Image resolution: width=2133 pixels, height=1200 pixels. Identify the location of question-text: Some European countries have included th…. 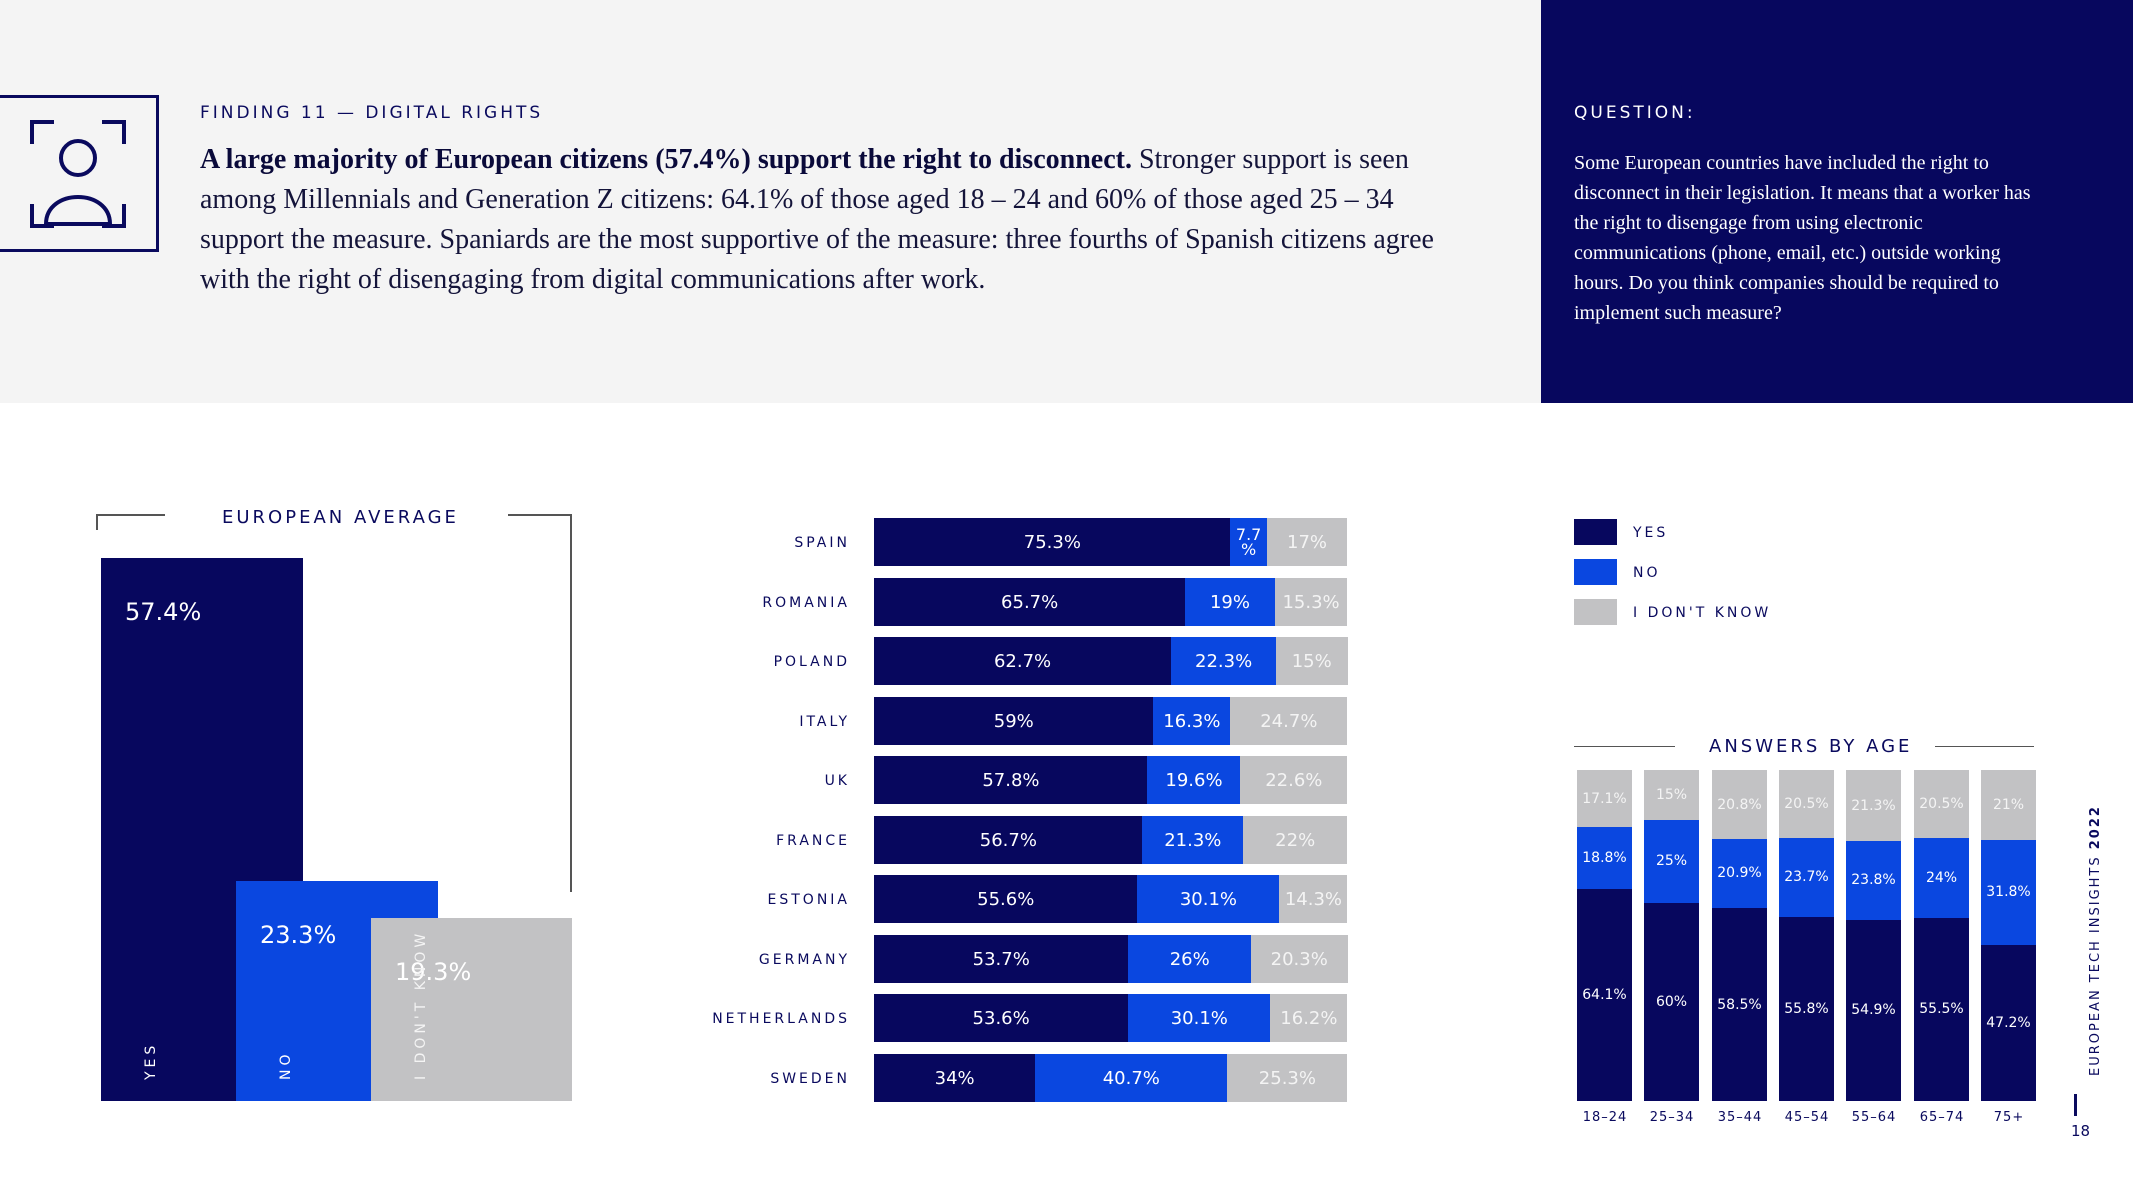
(1802, 238).